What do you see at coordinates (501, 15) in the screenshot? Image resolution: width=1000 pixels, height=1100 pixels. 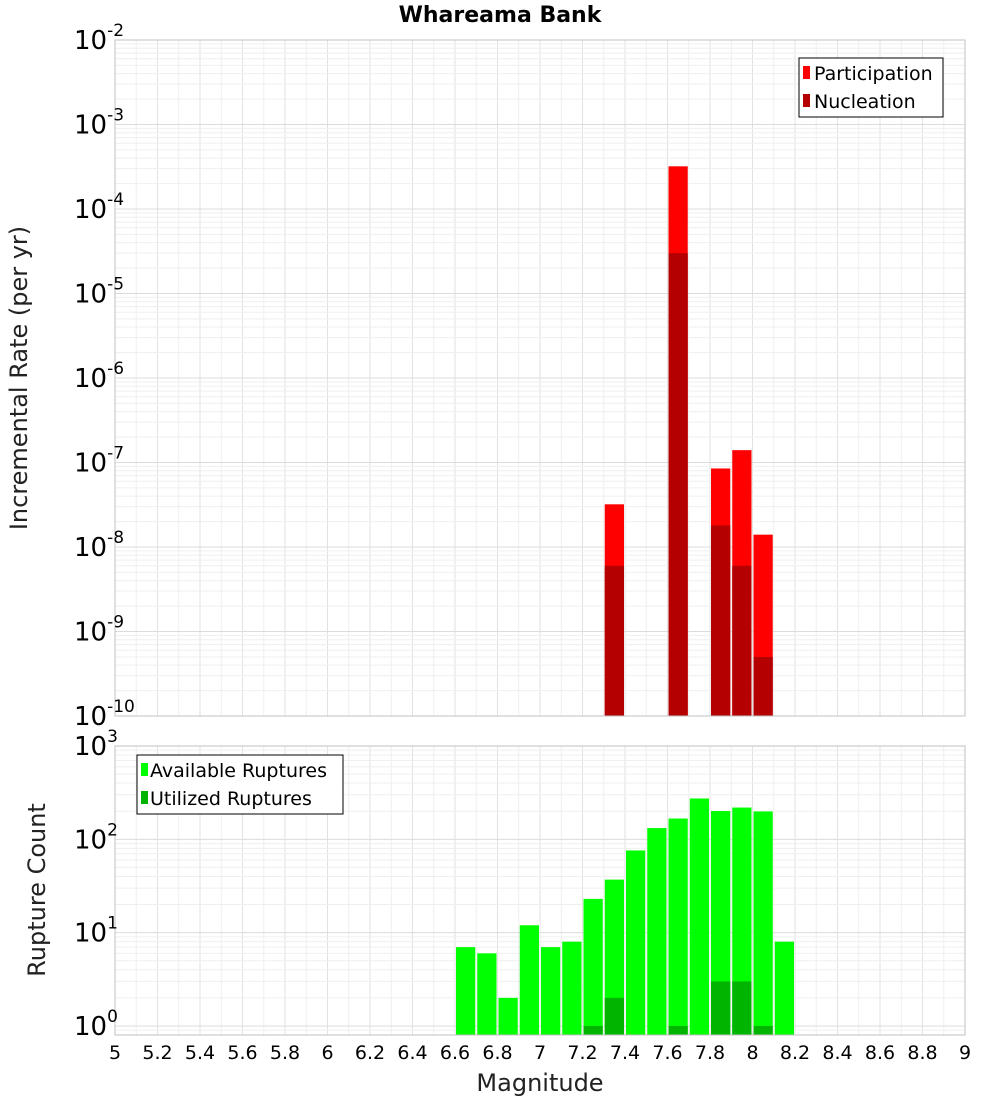 I see `chart-title: Whareama Bank` at bounding box center [501, 15].